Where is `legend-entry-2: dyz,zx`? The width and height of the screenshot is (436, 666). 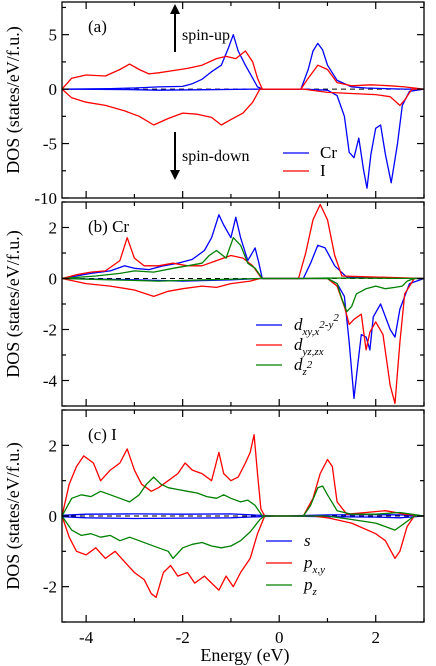 legend-entry-2: dyz,zx is located at coordinates (309, 346).